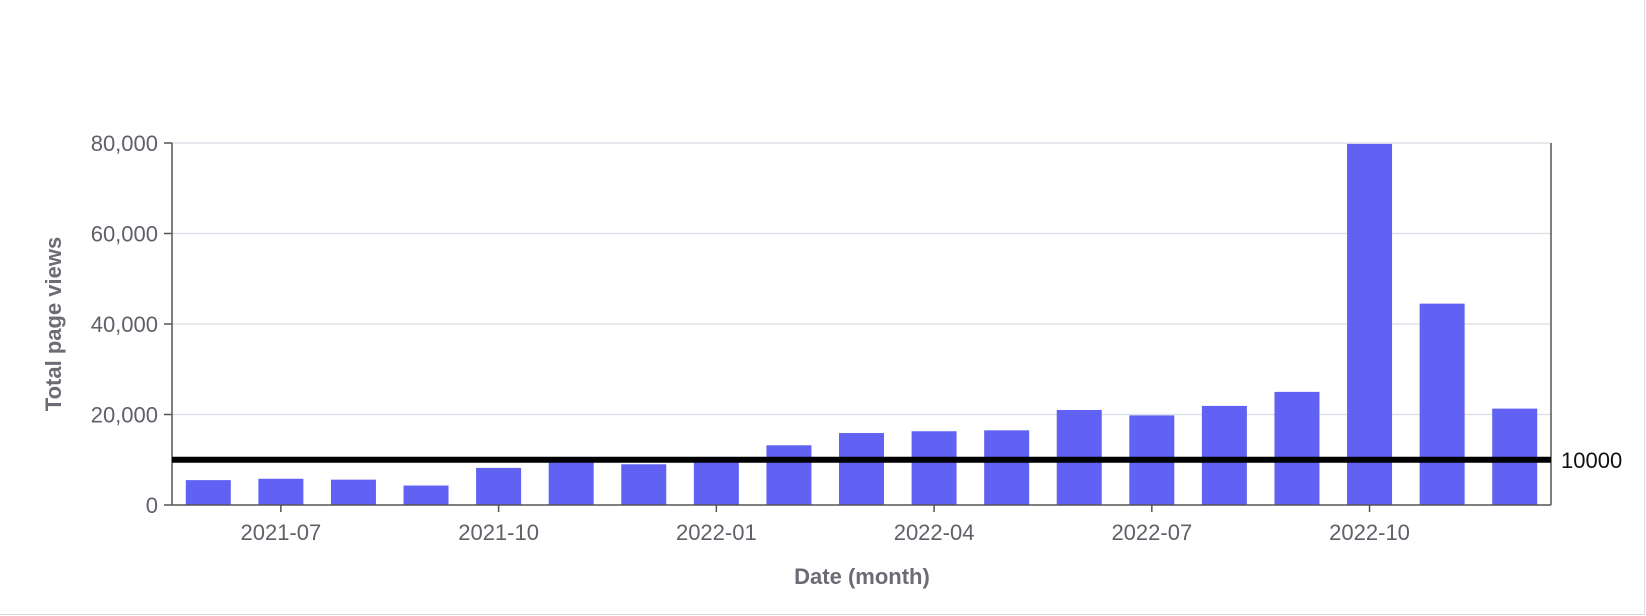  Describe the element at coordinates (124, 415) in the screenshot. I see `y-tick-label: 20,000` at that location.